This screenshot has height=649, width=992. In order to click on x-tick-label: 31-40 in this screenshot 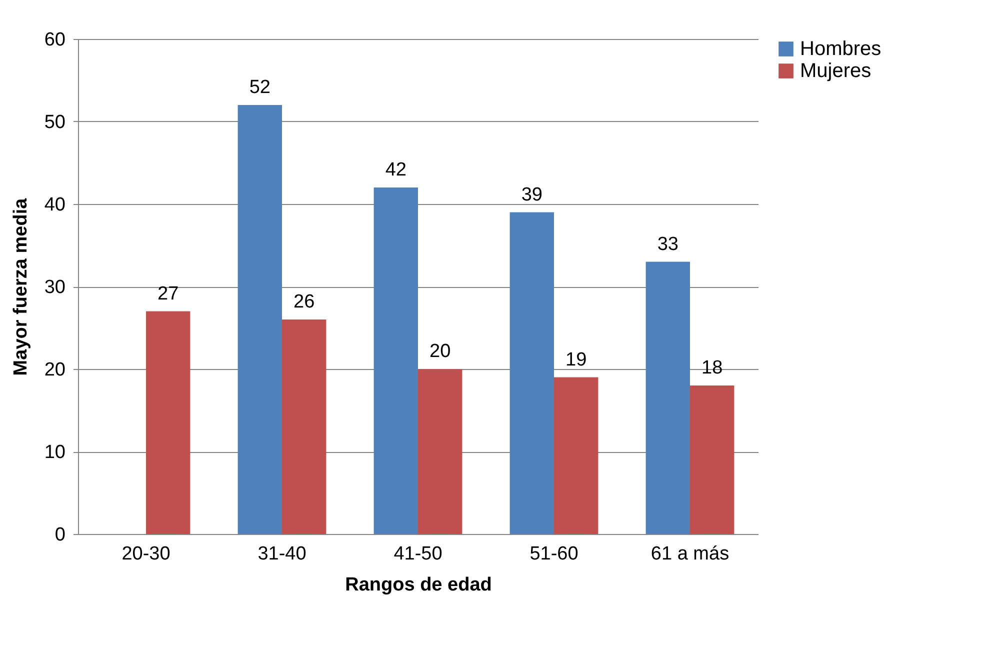, I will do `click(282, 554)`.